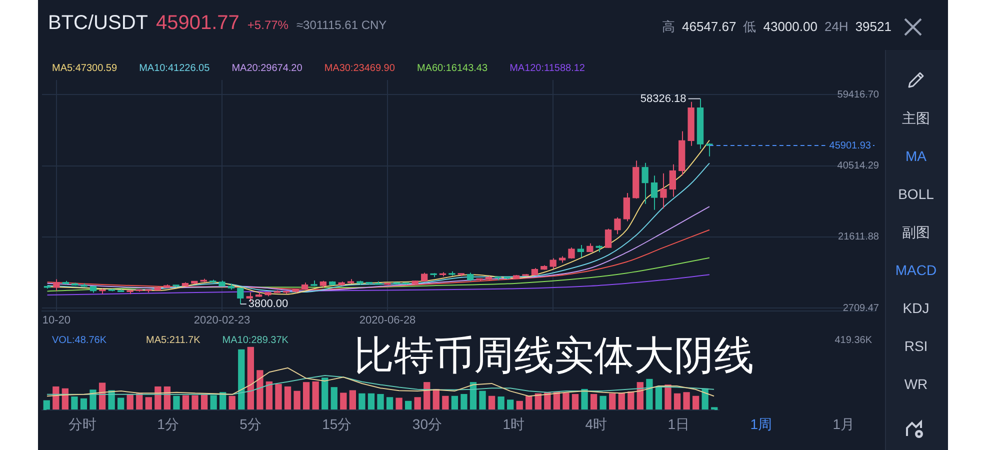  Describe the element at coordinates (554, 356) in the screenshot. I see `annotation: 比特币周线实体大阴线` at that location.